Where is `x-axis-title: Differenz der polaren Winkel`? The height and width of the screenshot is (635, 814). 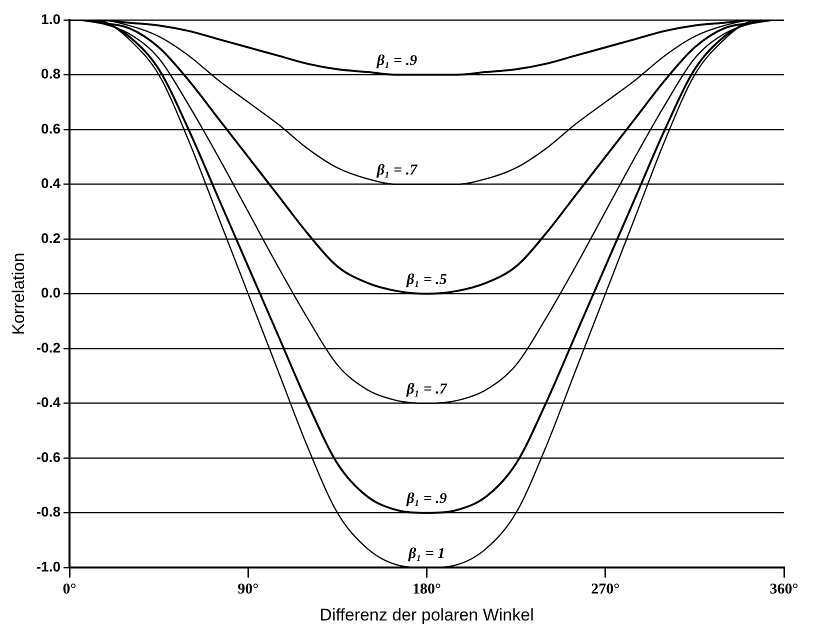 x-axis-title: Differenz der polaren Winkel is located at coordinates (427, 614).